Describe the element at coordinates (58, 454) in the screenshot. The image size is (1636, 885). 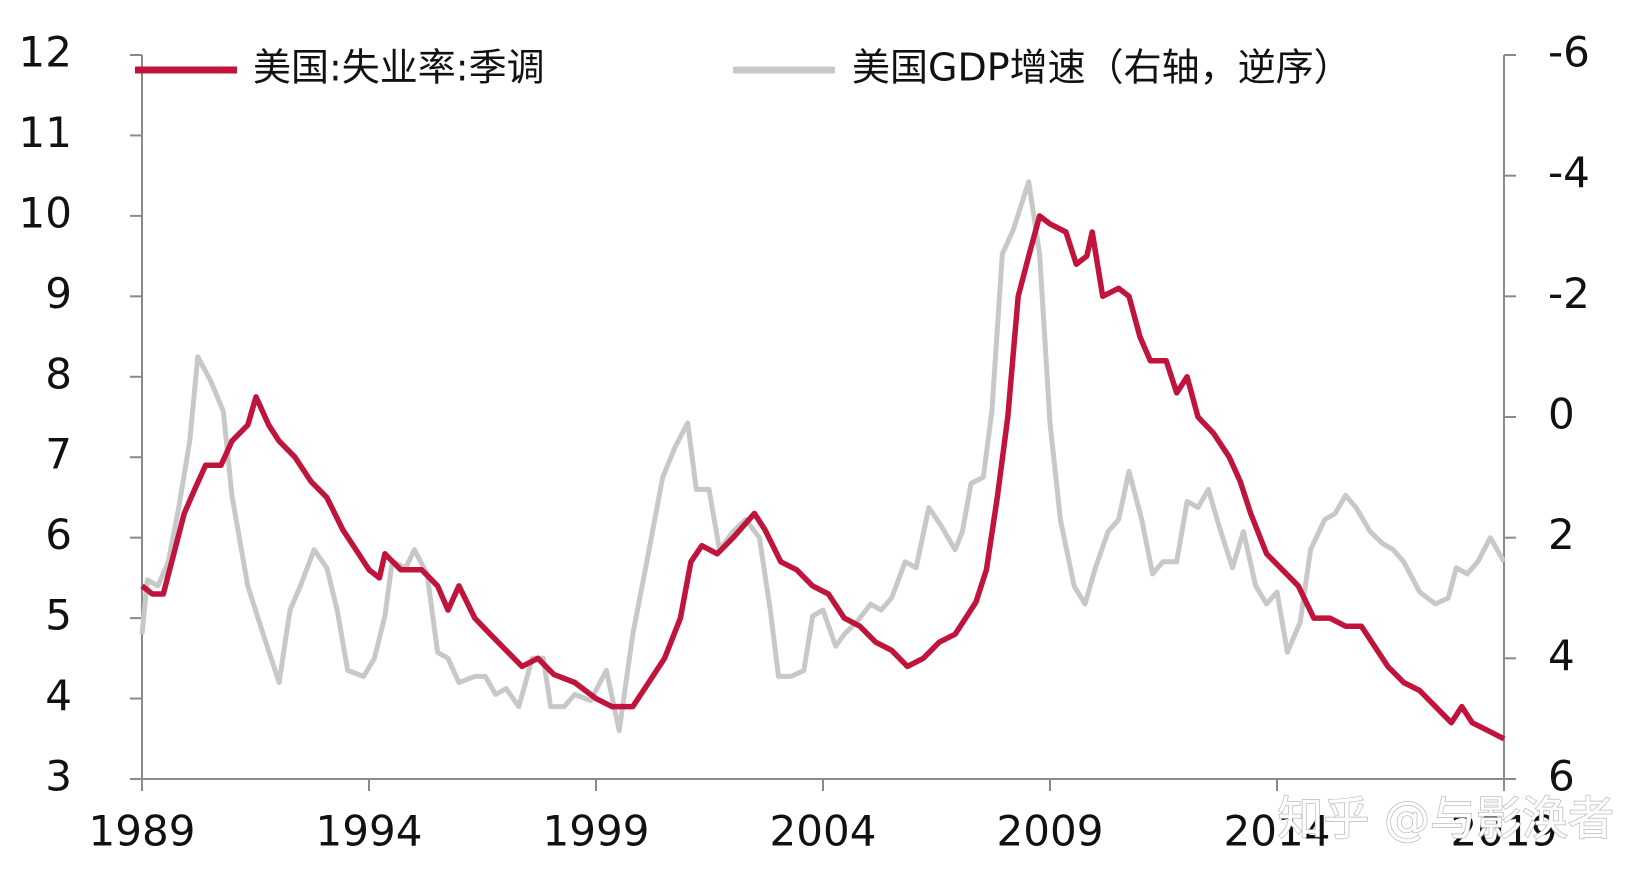
I see `y-tick-label: 7` at that location.